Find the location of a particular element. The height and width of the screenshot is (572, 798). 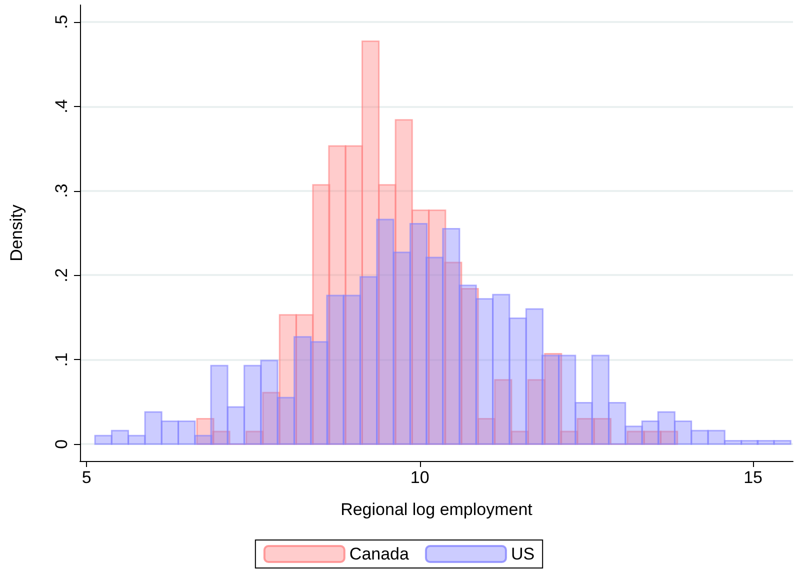

y-tick-label: .3 is located at coordinates (61, 191).